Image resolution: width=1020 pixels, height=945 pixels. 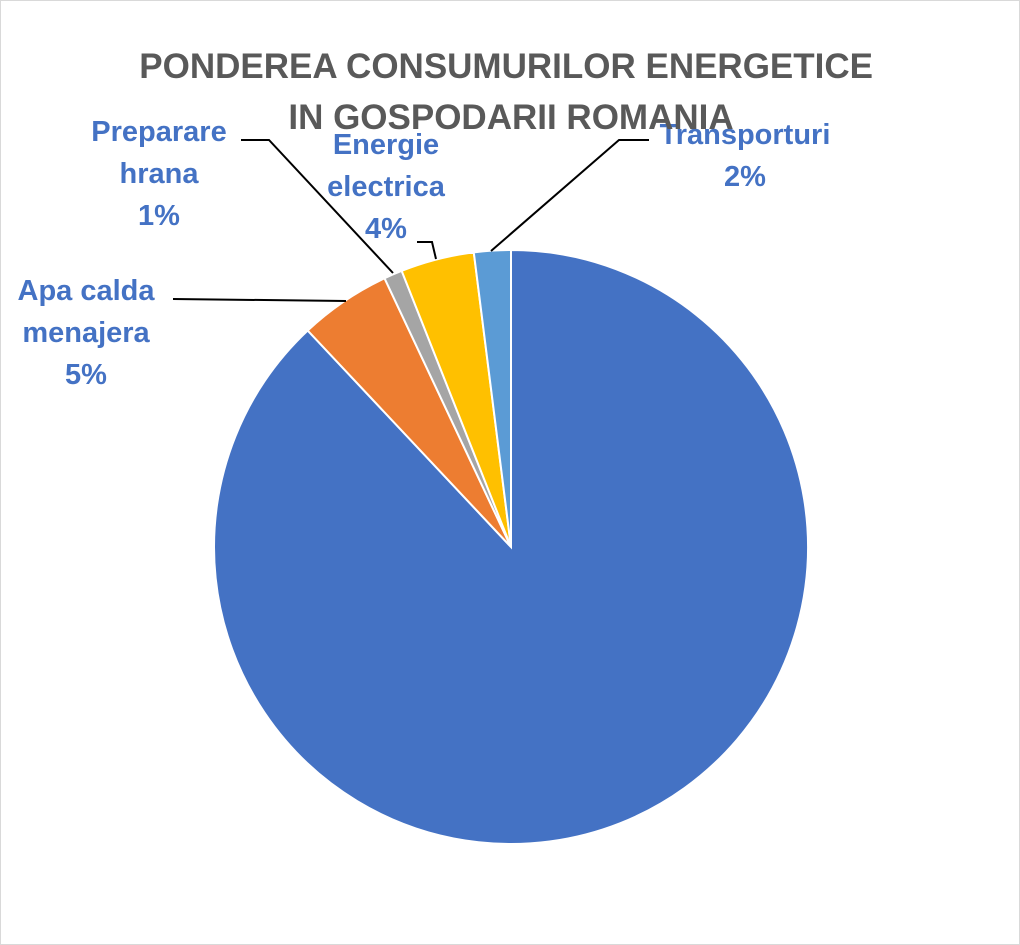 I want to click on slice-label-apa-calda-menajera: Apa calda menajera 5%, so click(x=87, y=333).